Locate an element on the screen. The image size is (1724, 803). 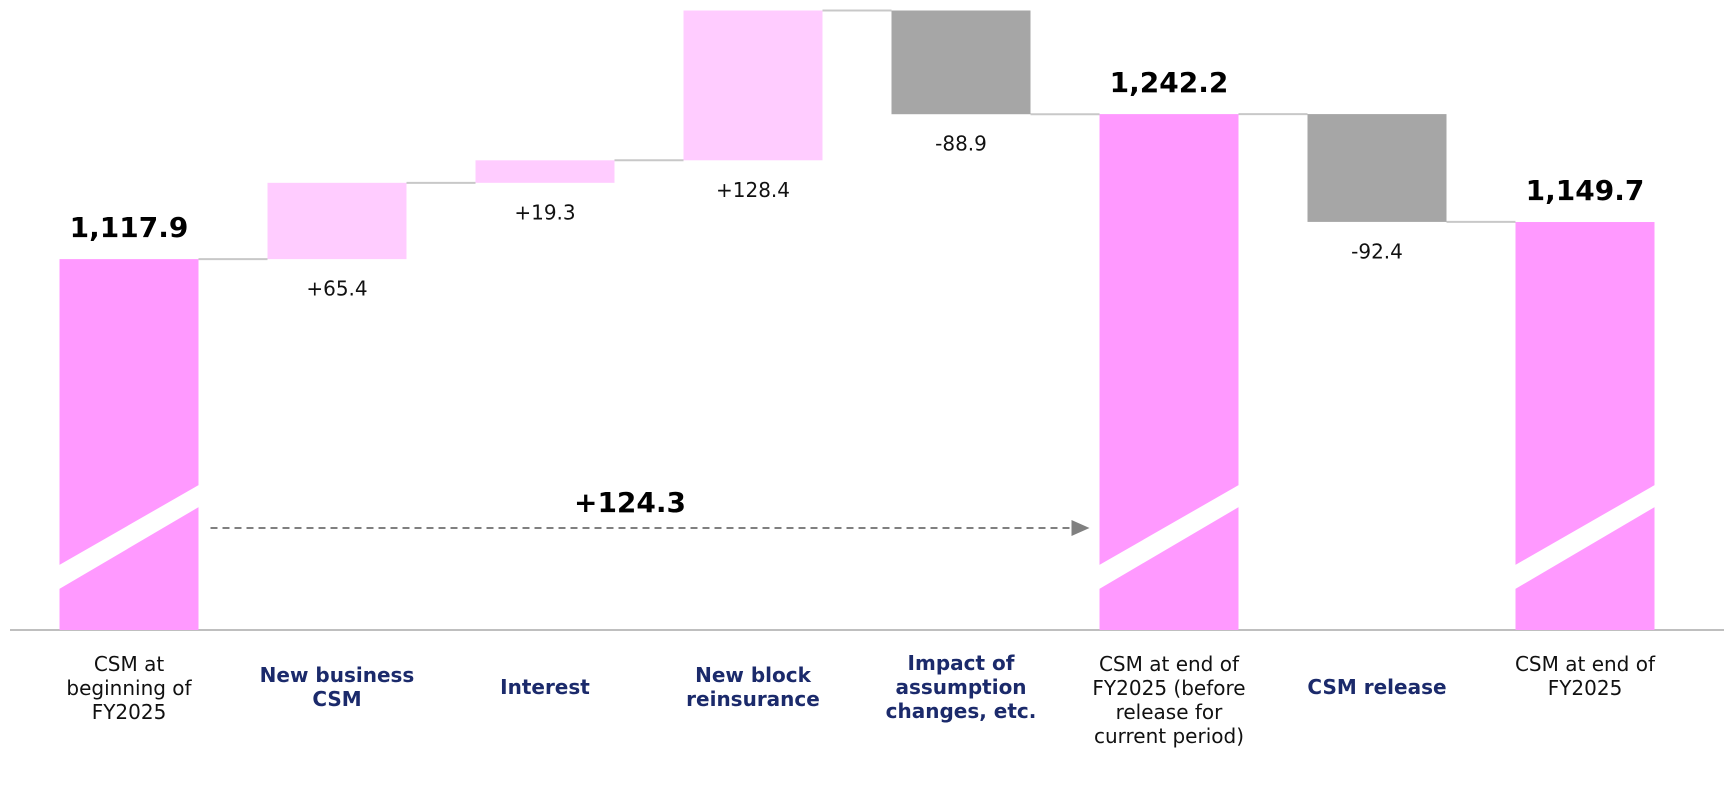
category-label: New business CSM is located at coordinates (337, 687).